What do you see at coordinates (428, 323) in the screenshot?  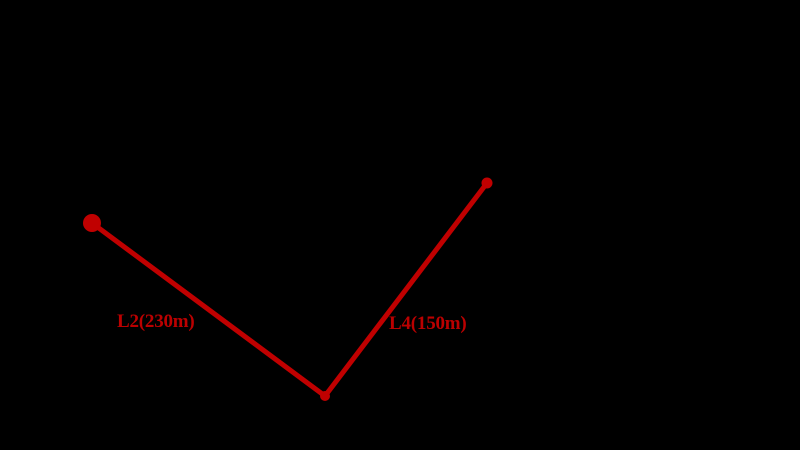 I see `segment-label-l4: L4(150m)` at bounding box center [428, 323].